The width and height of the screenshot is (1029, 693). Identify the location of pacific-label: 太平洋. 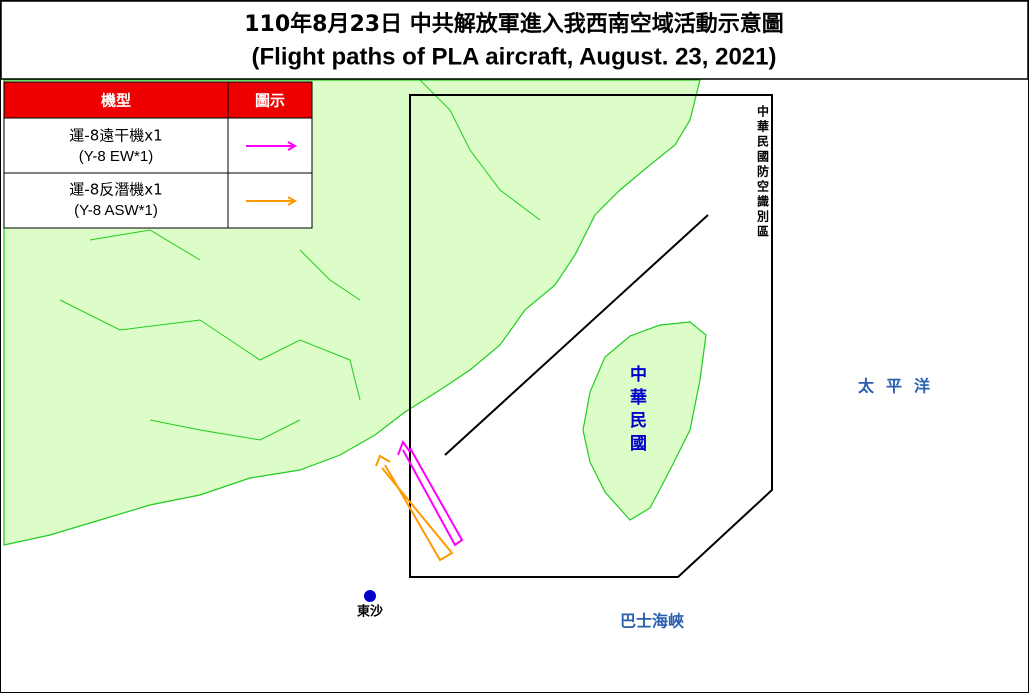
(899, 386).